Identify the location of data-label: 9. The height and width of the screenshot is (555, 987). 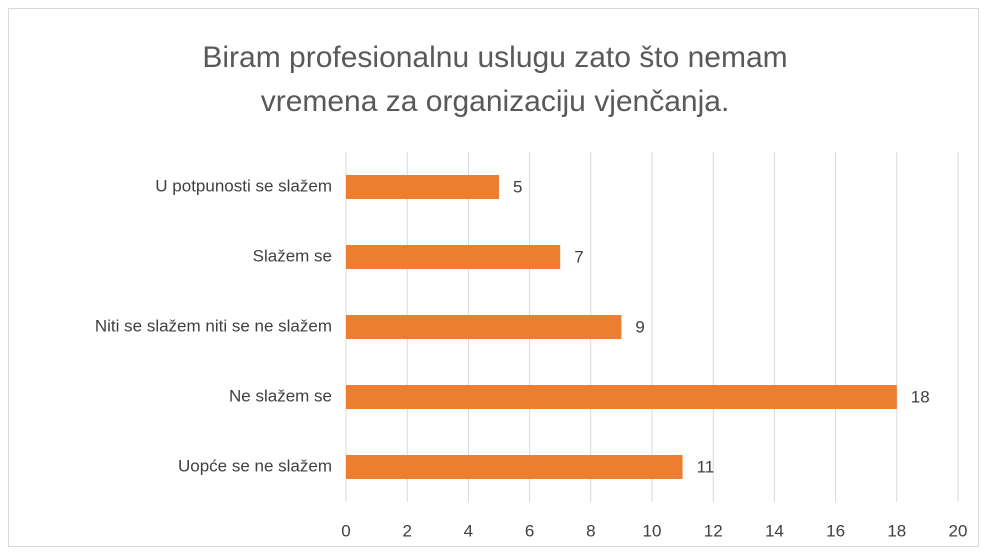
(639, 326).